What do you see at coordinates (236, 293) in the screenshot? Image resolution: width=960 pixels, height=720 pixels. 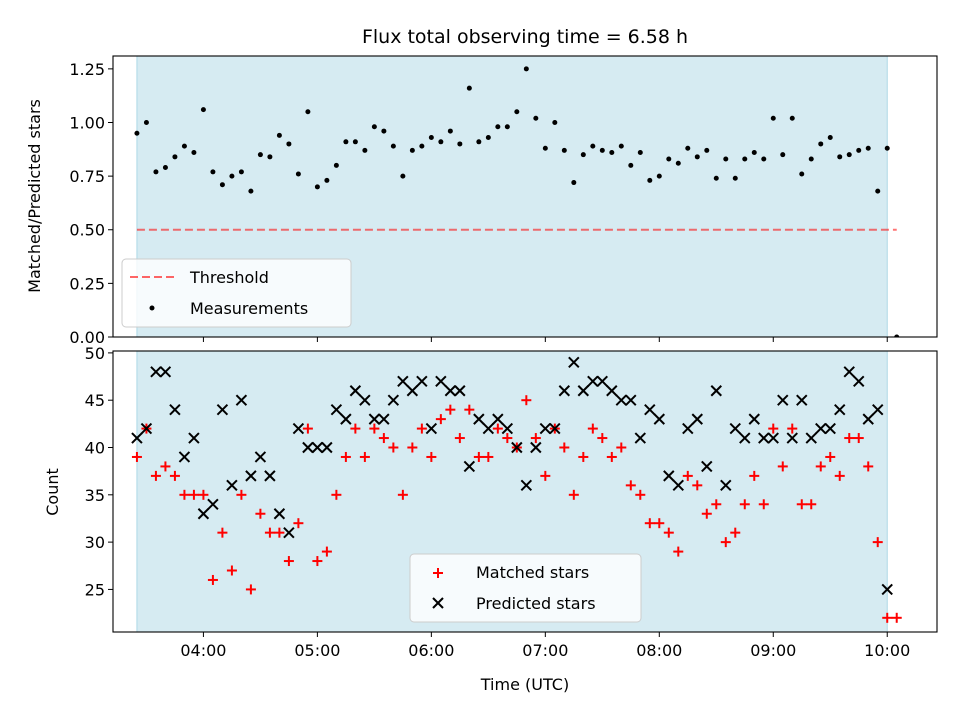 I see `top-legend-box` at bounding box center [236, 293].